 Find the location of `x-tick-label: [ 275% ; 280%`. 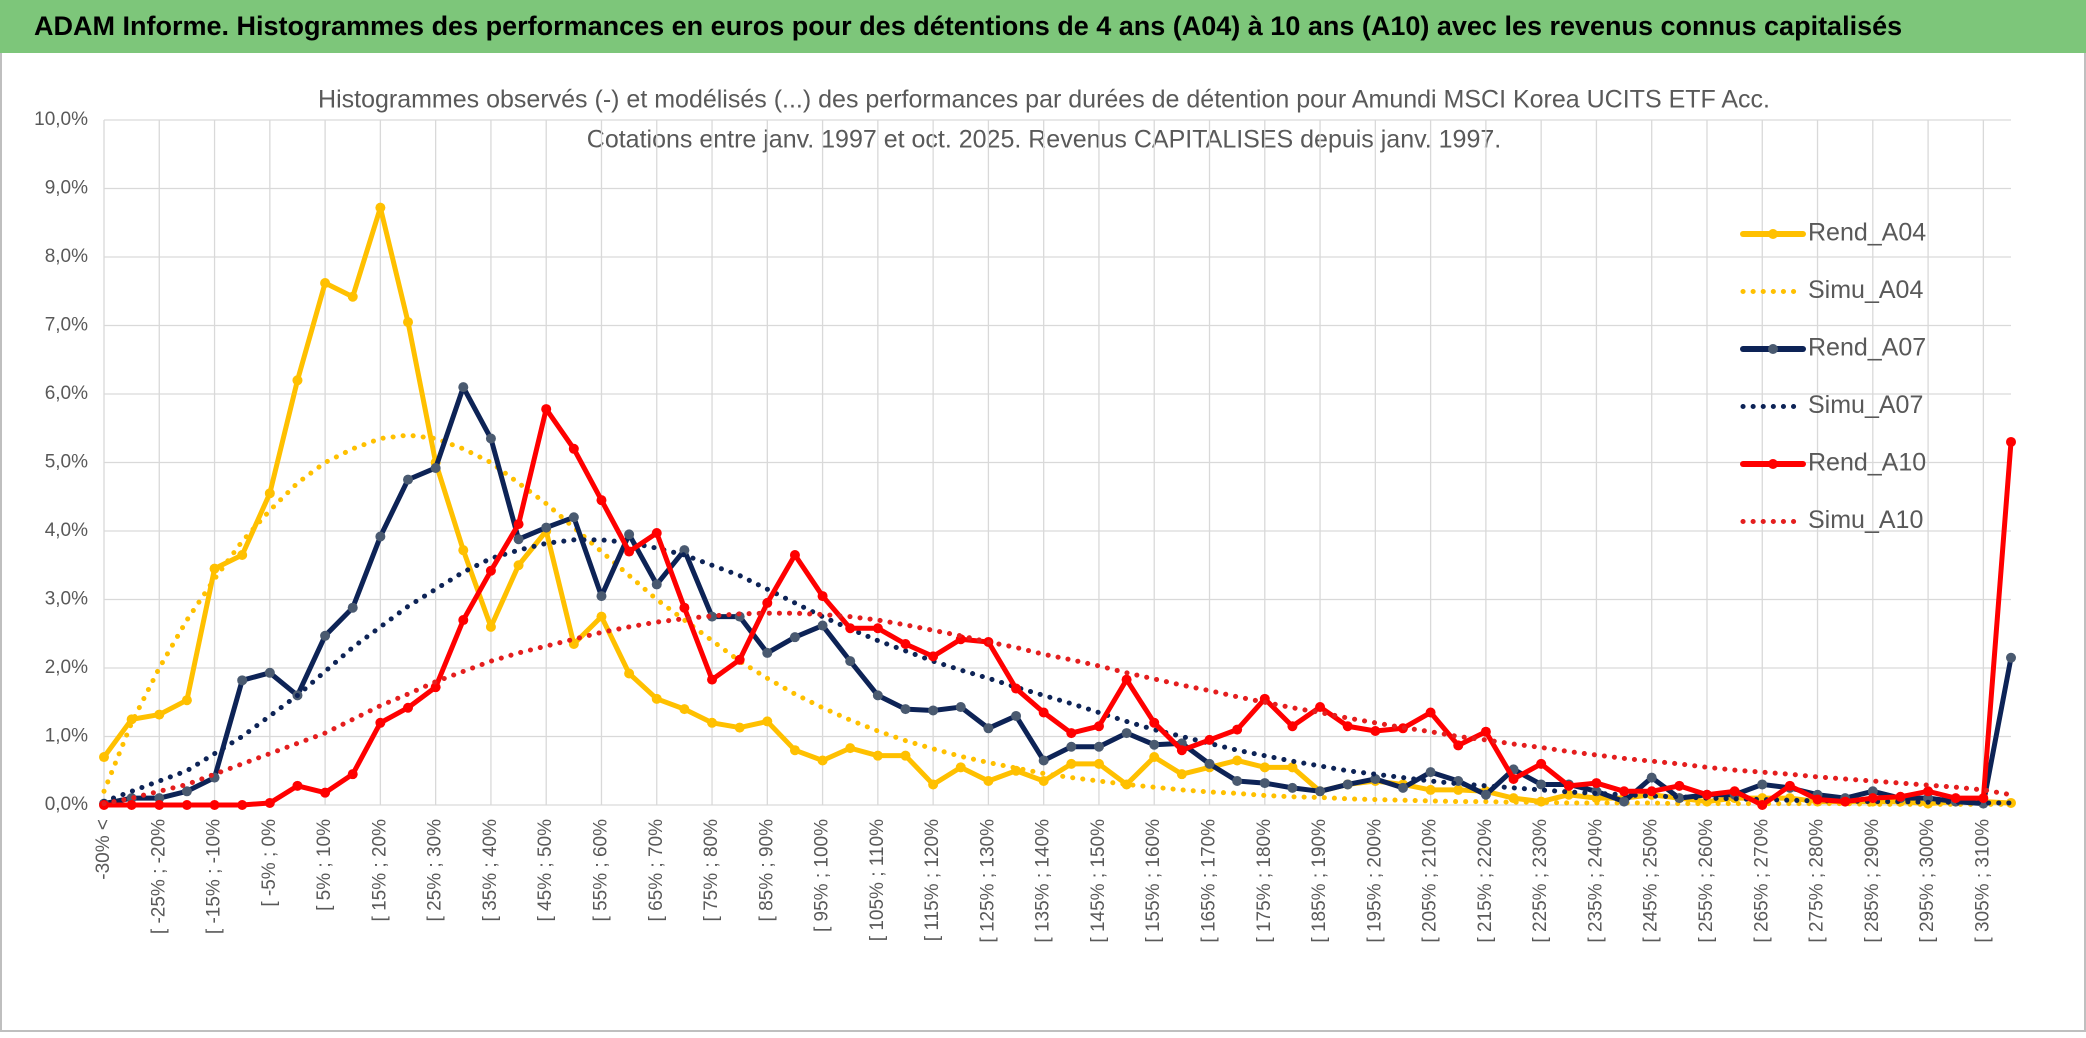

x-tick-label: [ 275% ; 280% is located at coordinates (1817, 881).